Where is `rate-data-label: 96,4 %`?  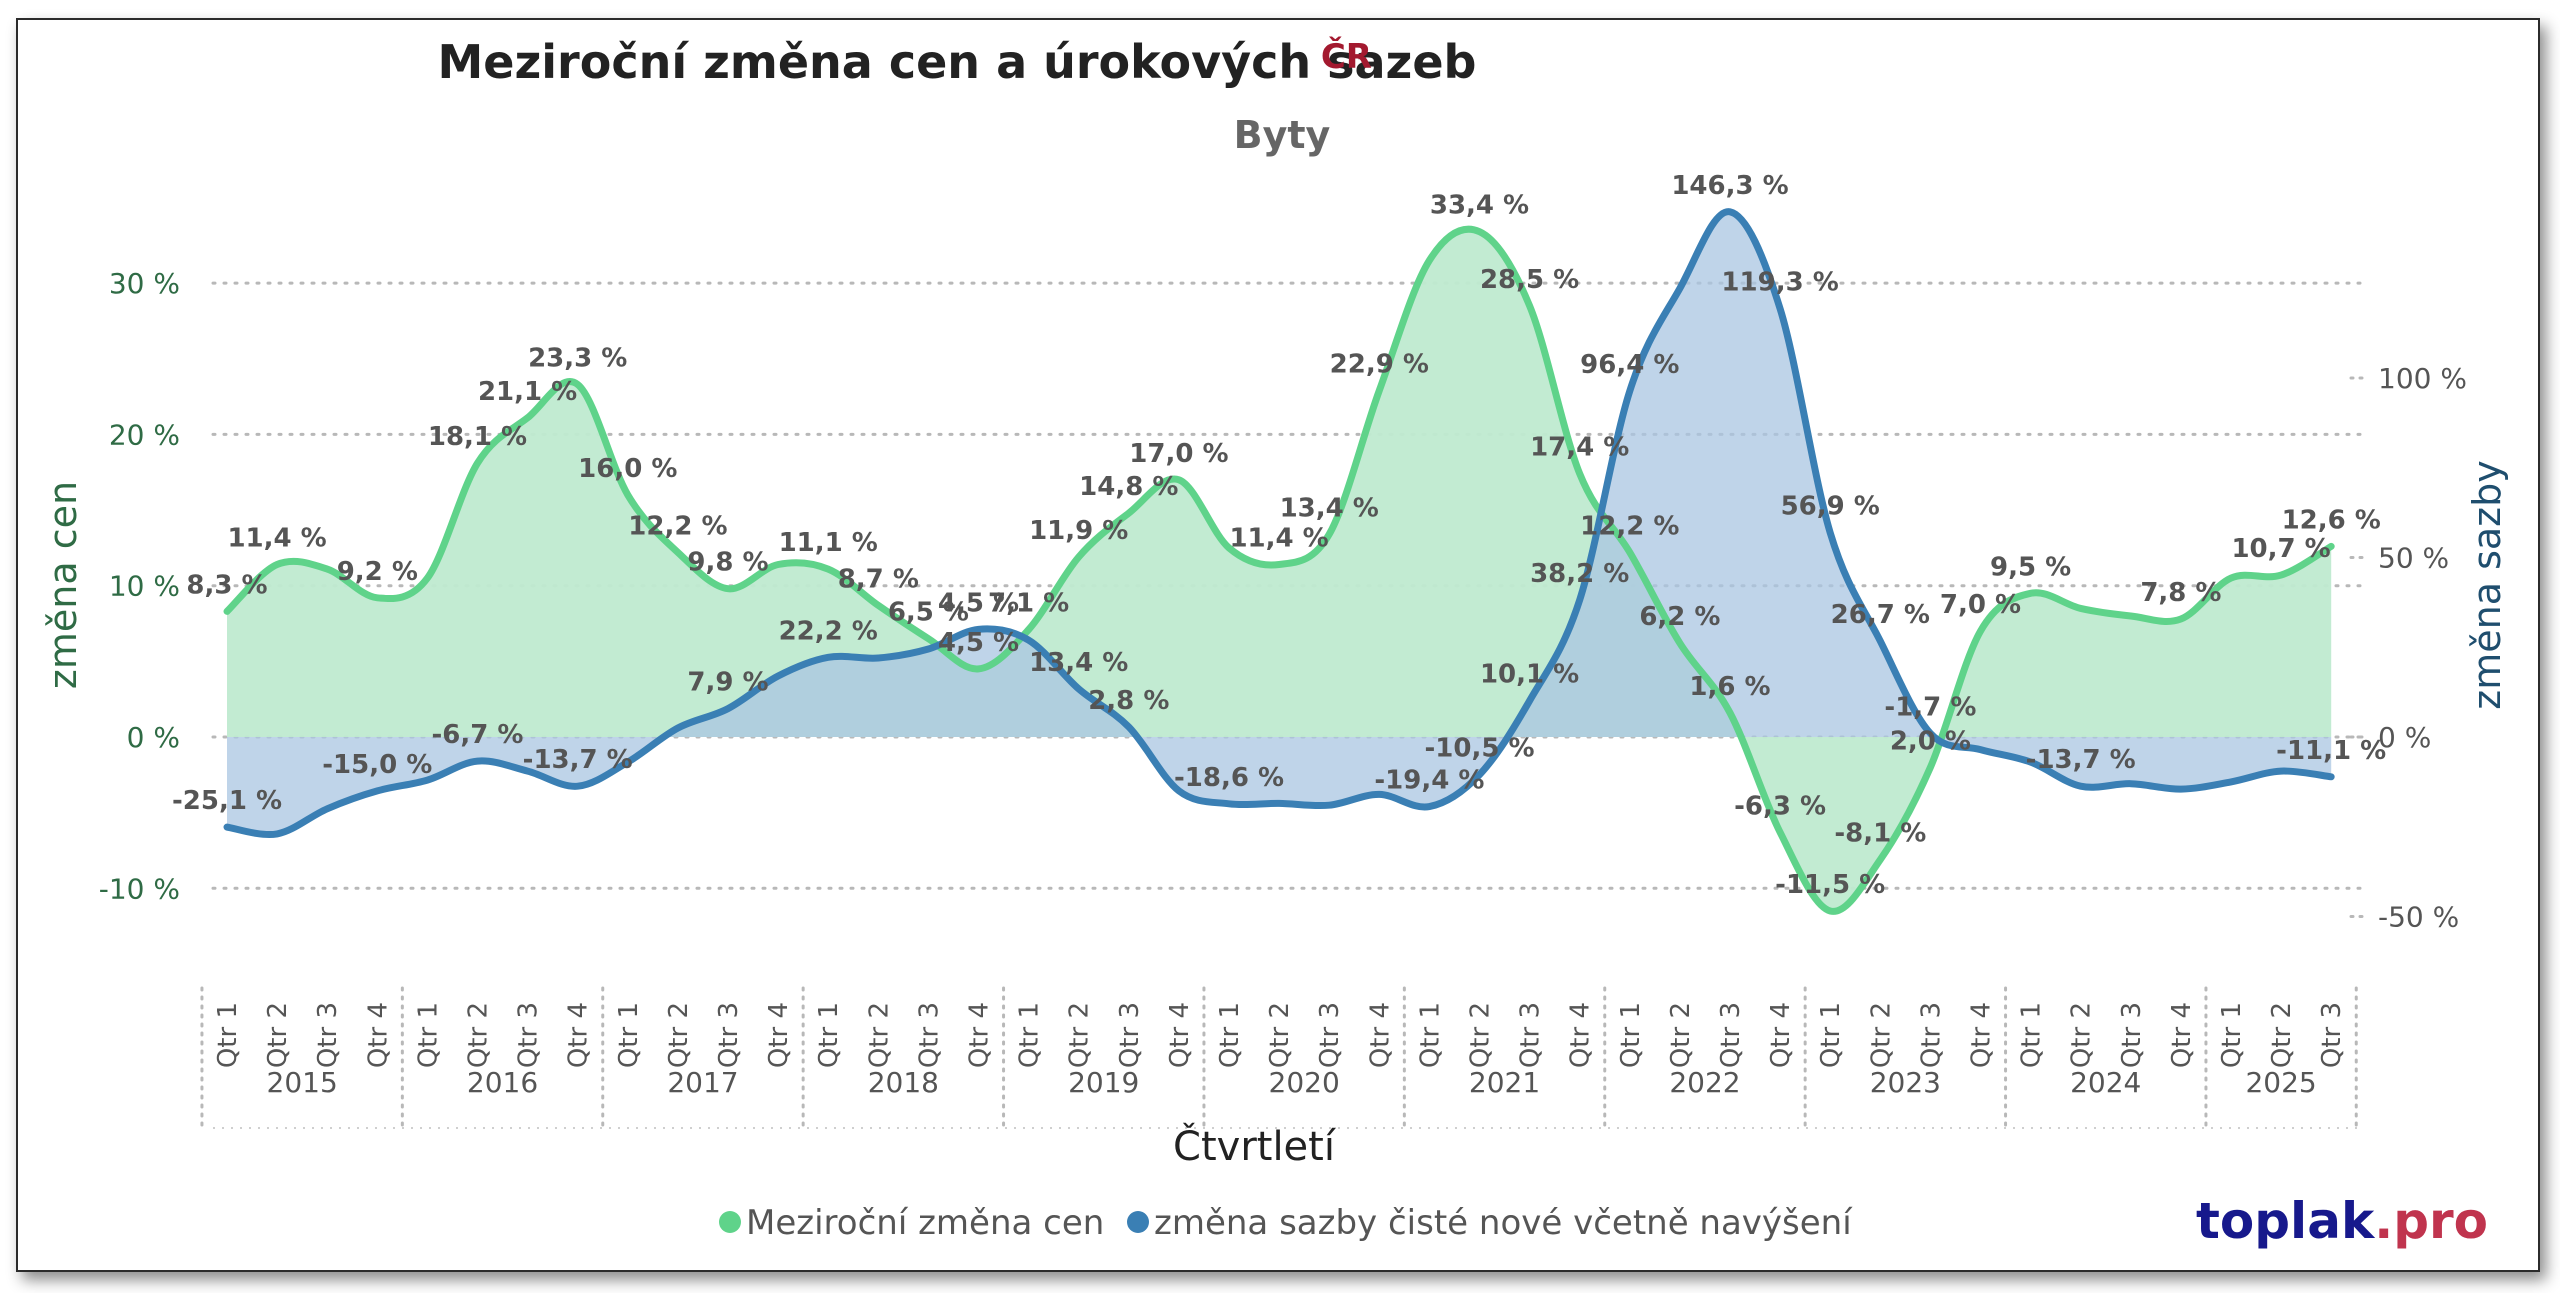 rate-data-label: 96,4 % is located at coordinates (1629, 365).